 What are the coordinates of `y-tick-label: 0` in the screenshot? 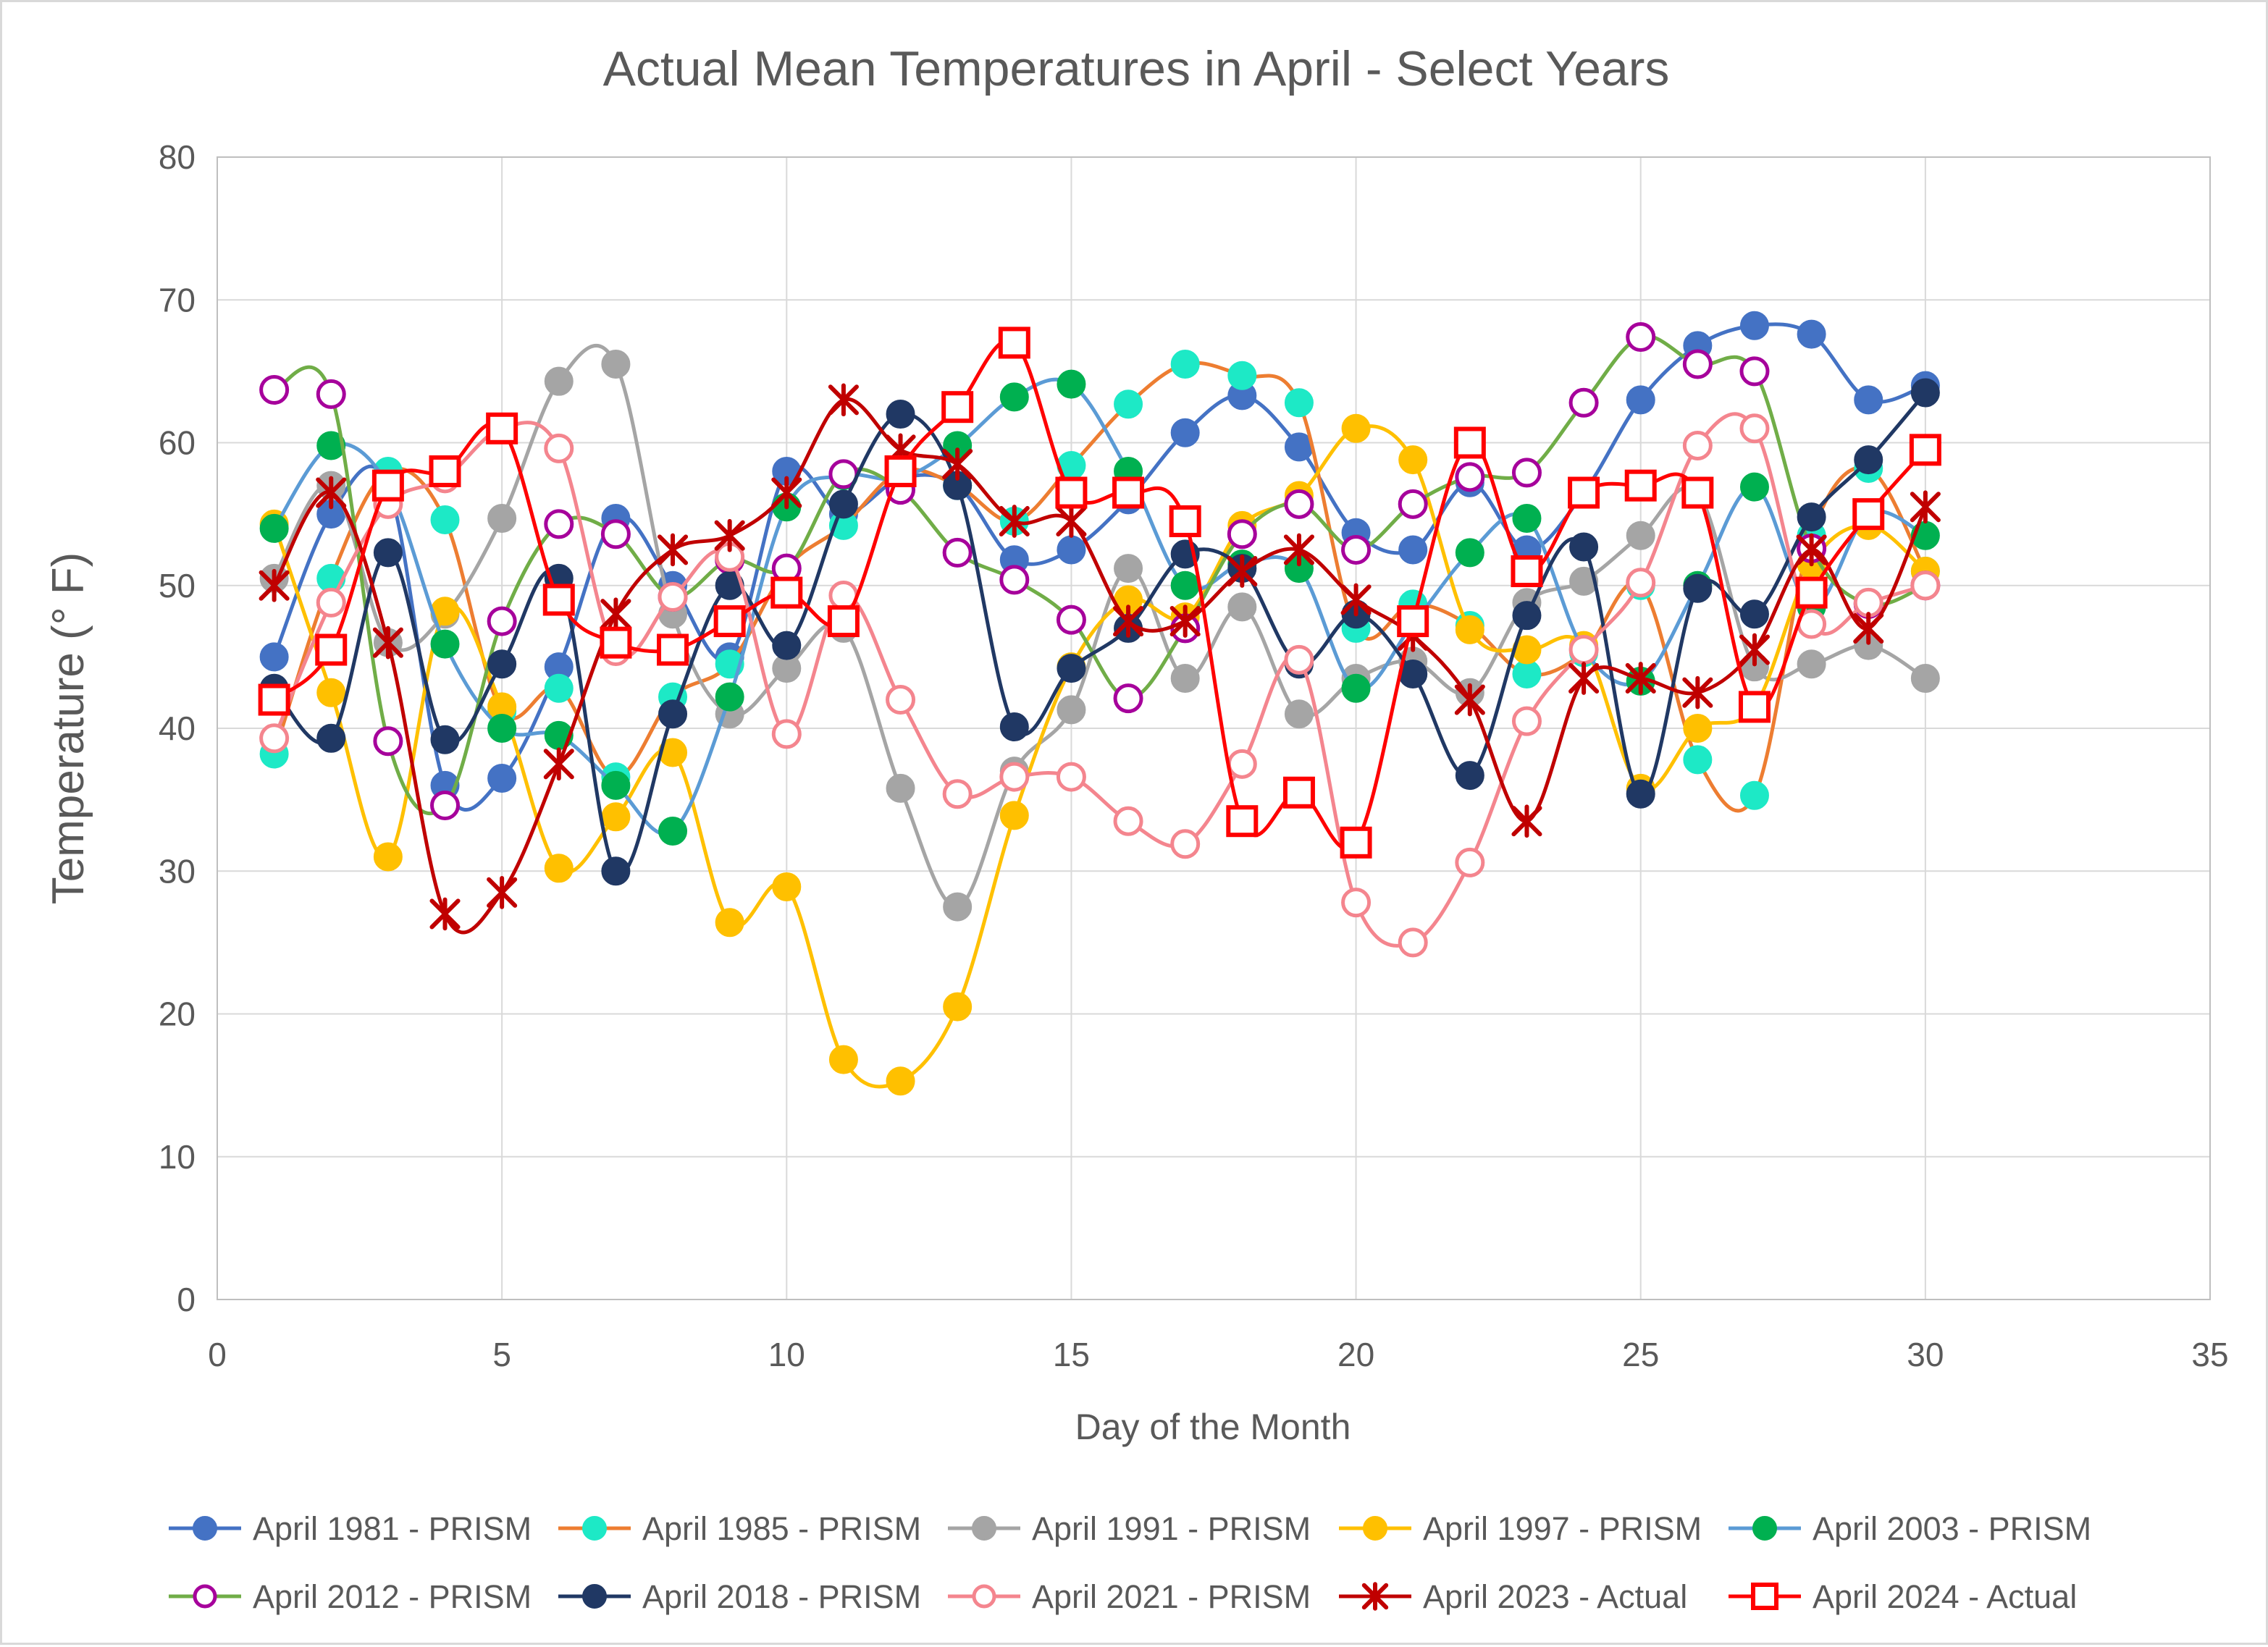 It's located at (186, 1299).